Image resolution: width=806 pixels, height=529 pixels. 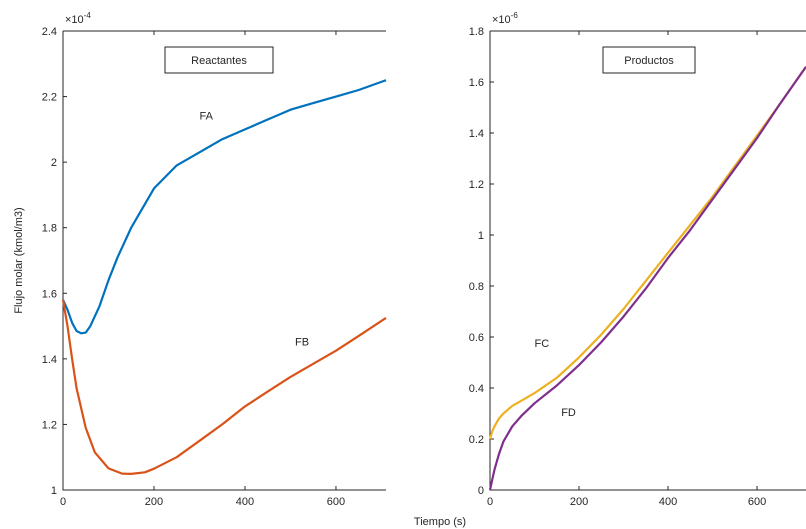 I want to click on y-tick-label: 2, so click(x=54, y=163).